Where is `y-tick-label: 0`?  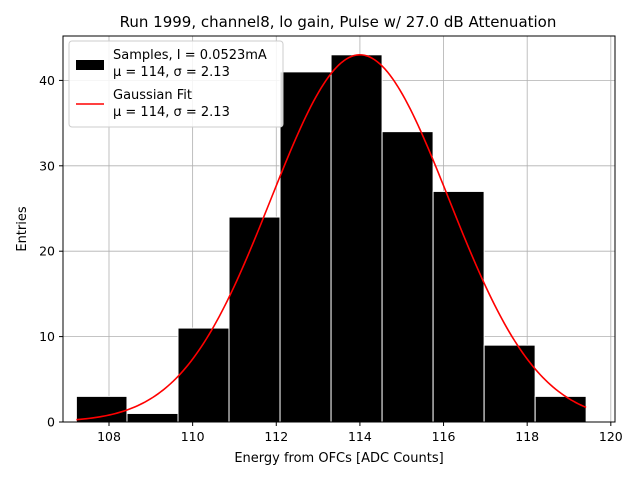
y-tick-label: 0 is located at coordinates (51, 422).